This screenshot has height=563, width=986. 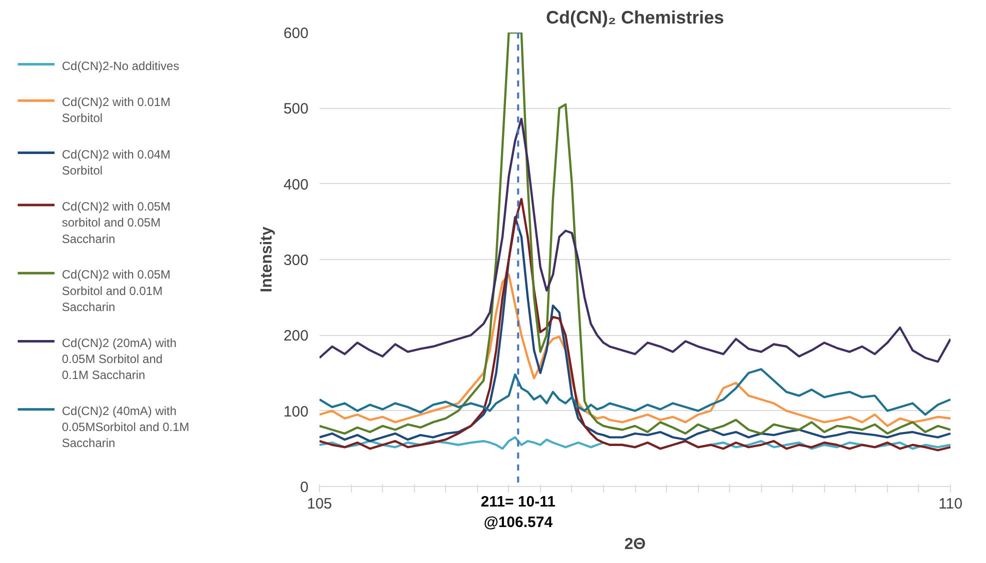 What do you see at coordinates (319, 504) in the screenshot?
I see `x-tick-label: 105` at bounding box center [319, 504].